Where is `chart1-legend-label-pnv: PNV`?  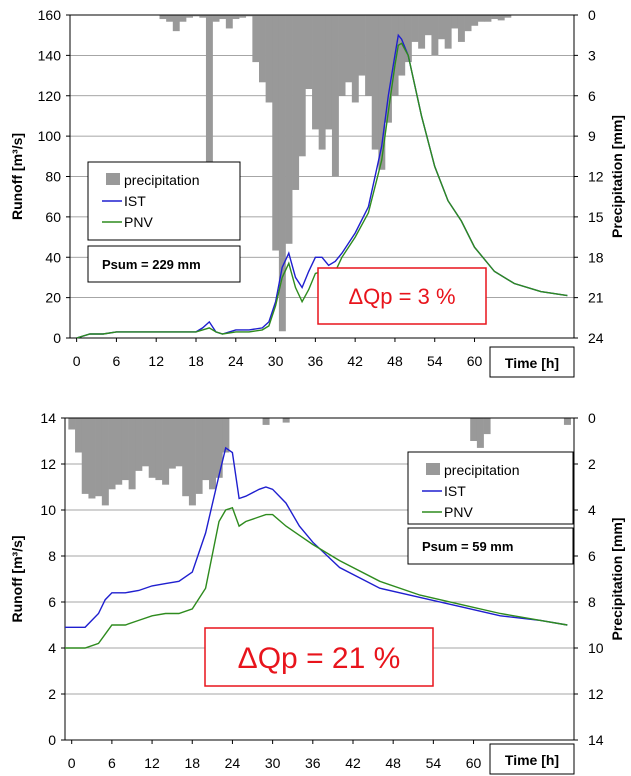
chart1-legend-label-pnv: PNV is located at coordinates (138, 222).